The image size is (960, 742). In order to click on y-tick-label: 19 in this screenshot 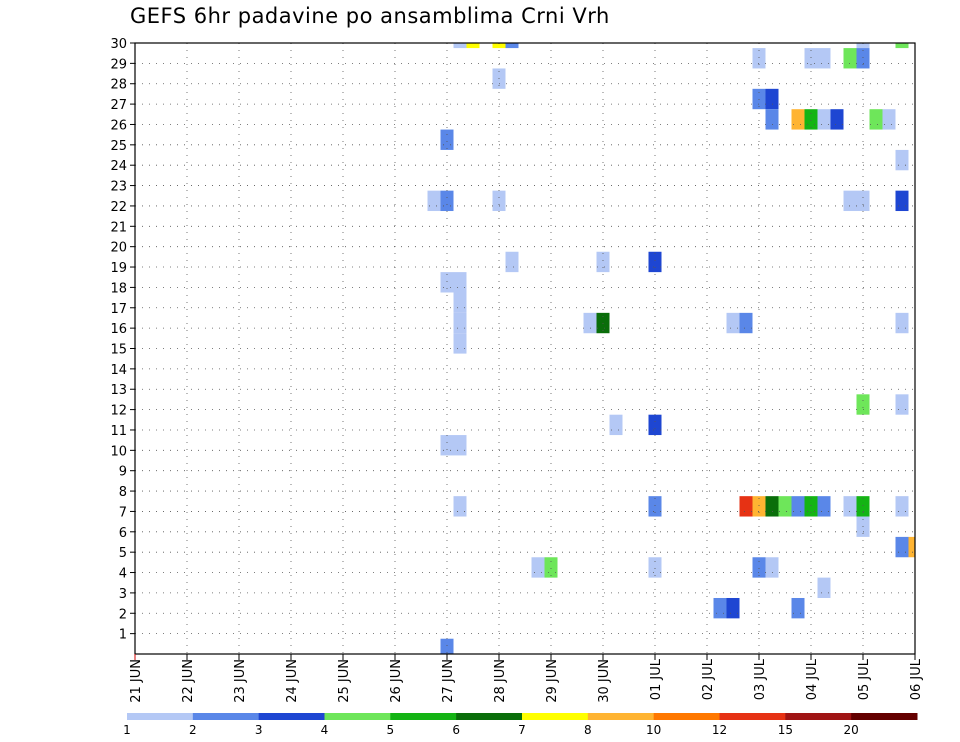, I will do `click(118, 268)`.